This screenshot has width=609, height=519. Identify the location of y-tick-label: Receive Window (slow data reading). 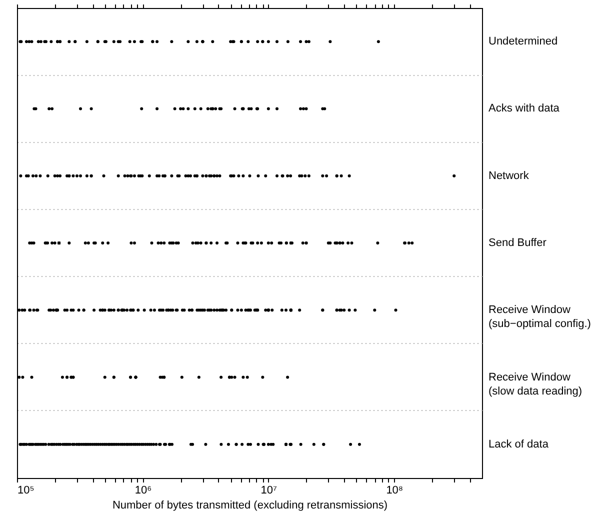
(535, 384).